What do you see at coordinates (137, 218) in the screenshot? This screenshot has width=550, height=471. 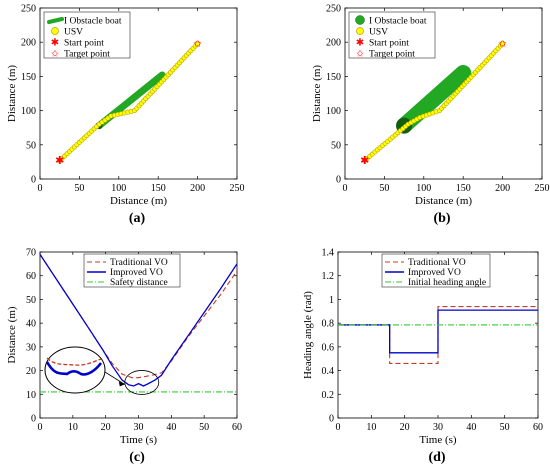 I see `panel-label: (a)` at bounding box center [137, 218].